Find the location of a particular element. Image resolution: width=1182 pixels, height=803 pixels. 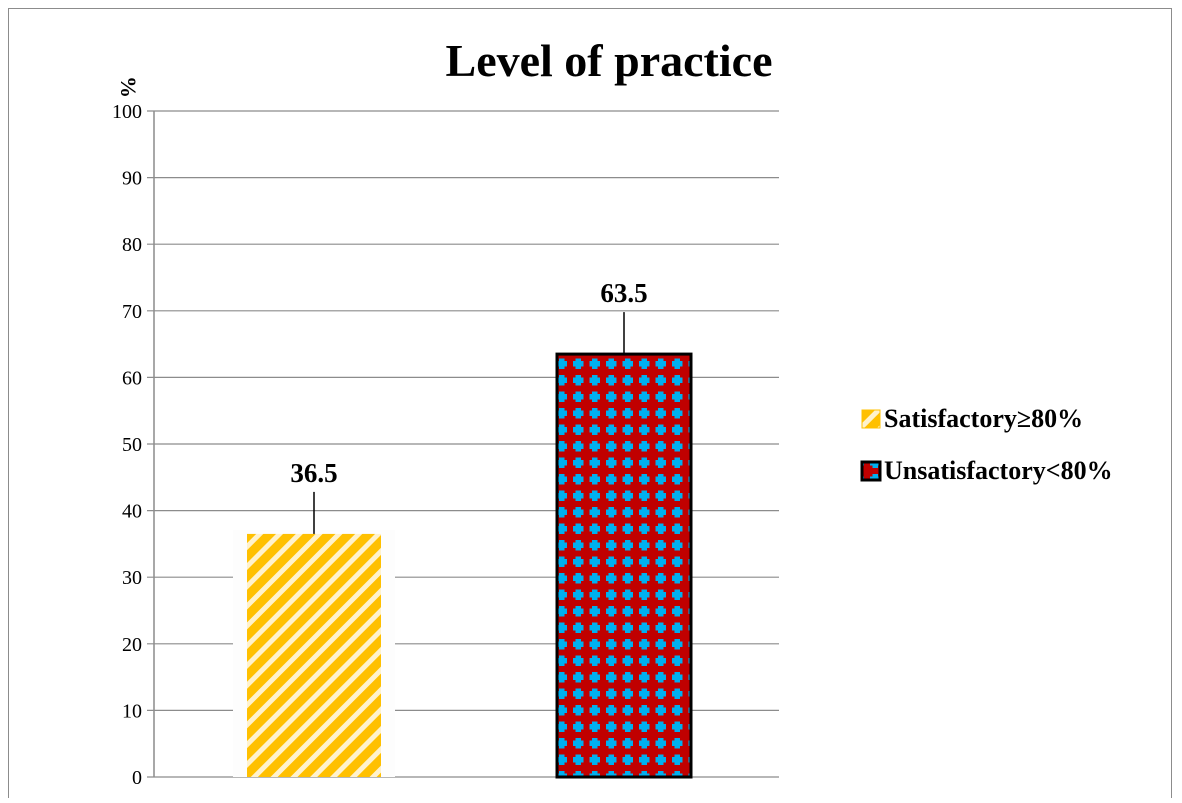

y-tick-label: 50 is located at coordinates (132, 445).